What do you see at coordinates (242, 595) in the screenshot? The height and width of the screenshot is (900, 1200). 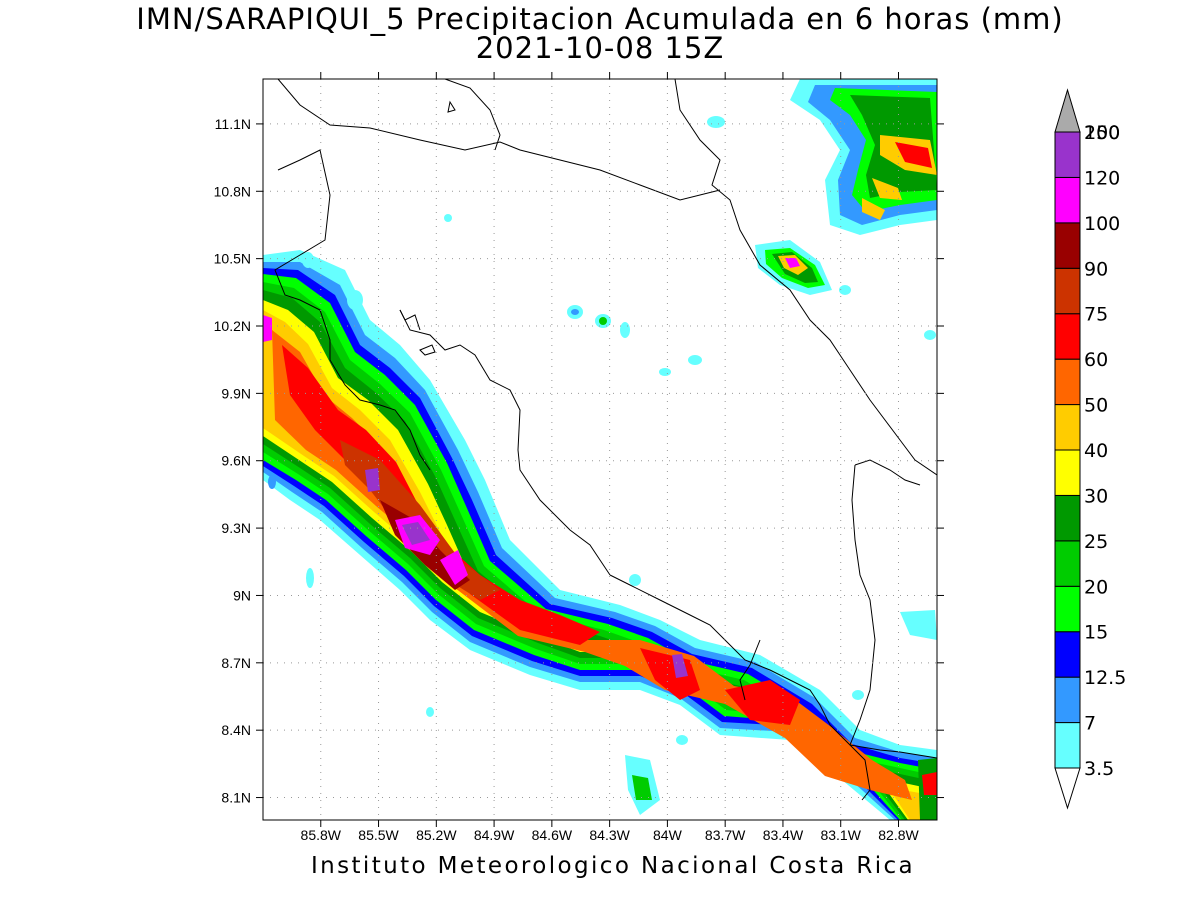 I see `lat-tick-label: 9N` at bounding box center [242, 595].